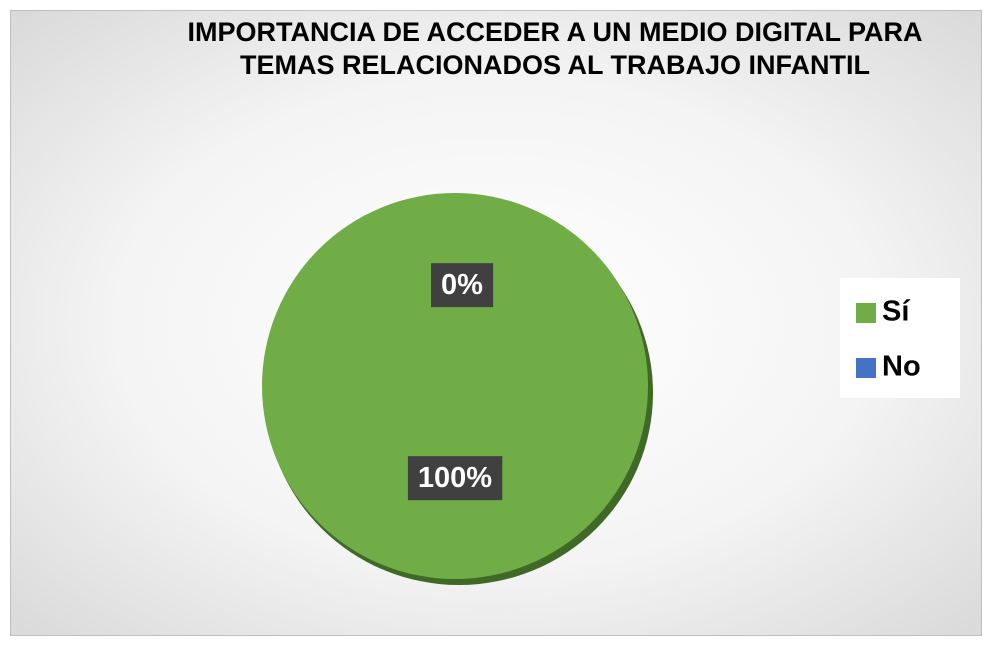 Image resolution: width=992 pixels, height=661 pixels. What do you see at coordinates (896, 312) in the screenshot?
I see `legend-label: Sí` at bounding box center [896, 312].